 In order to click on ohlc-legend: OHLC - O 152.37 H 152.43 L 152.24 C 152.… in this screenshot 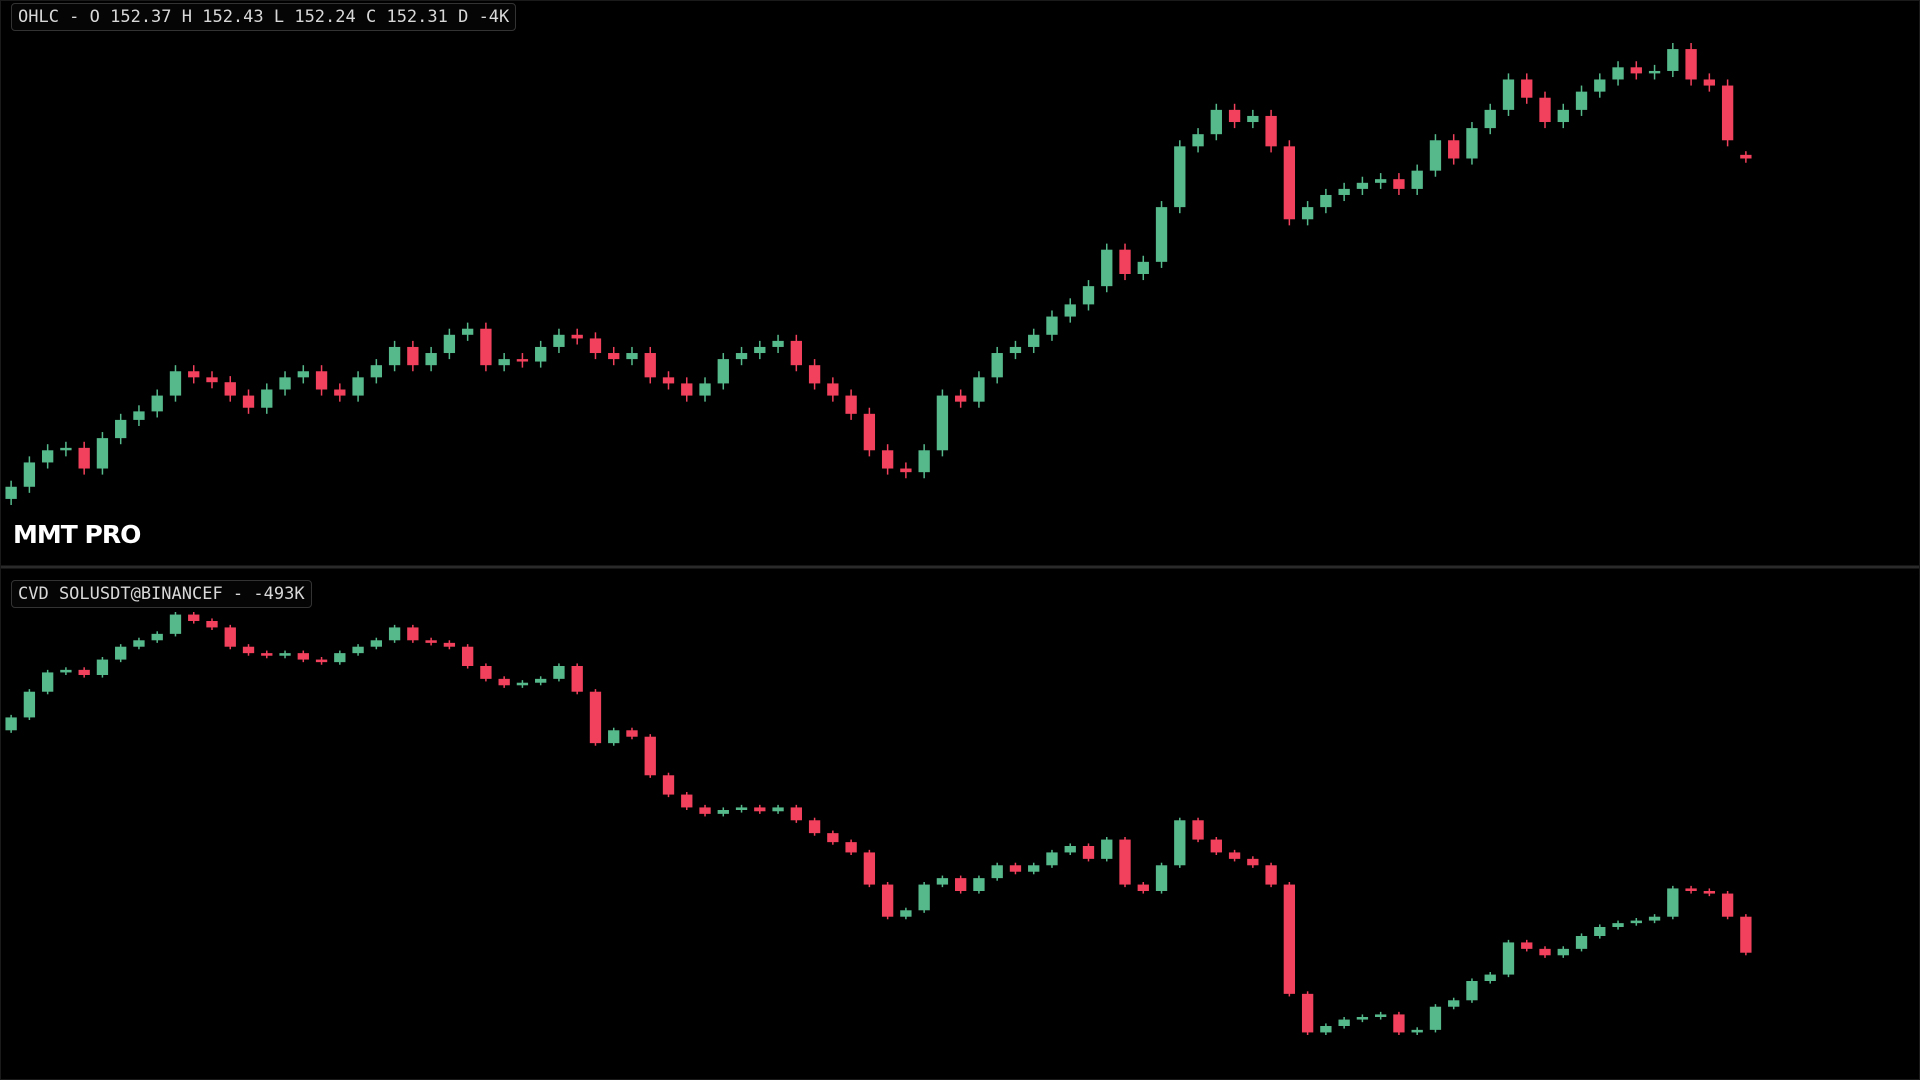, I will do `click(264, 17)`.